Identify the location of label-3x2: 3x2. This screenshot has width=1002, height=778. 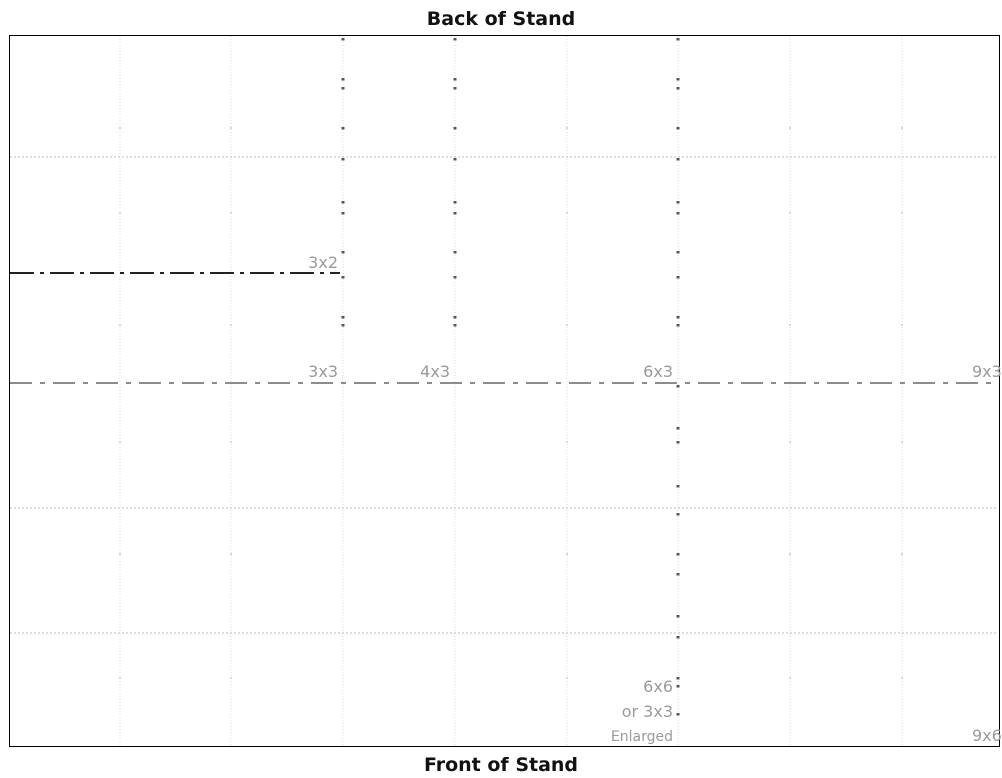
(323, 262).